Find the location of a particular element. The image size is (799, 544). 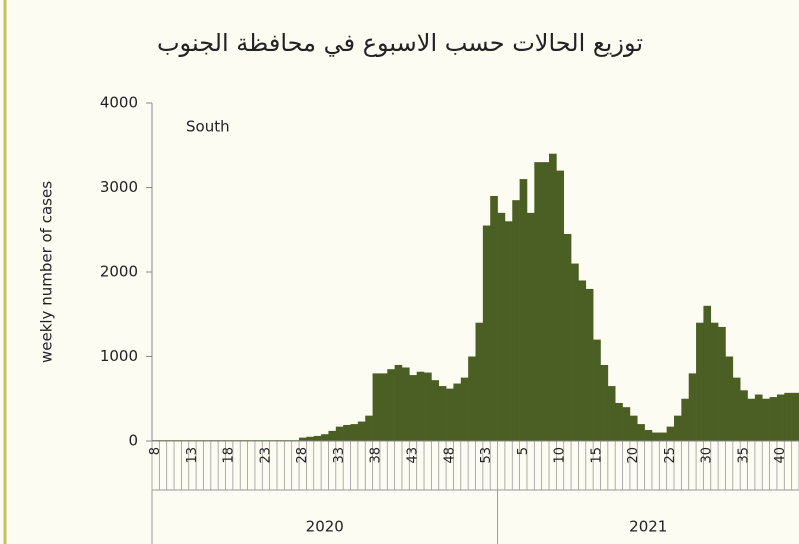

year-label: 2021 is located at coordinates (648, 527).